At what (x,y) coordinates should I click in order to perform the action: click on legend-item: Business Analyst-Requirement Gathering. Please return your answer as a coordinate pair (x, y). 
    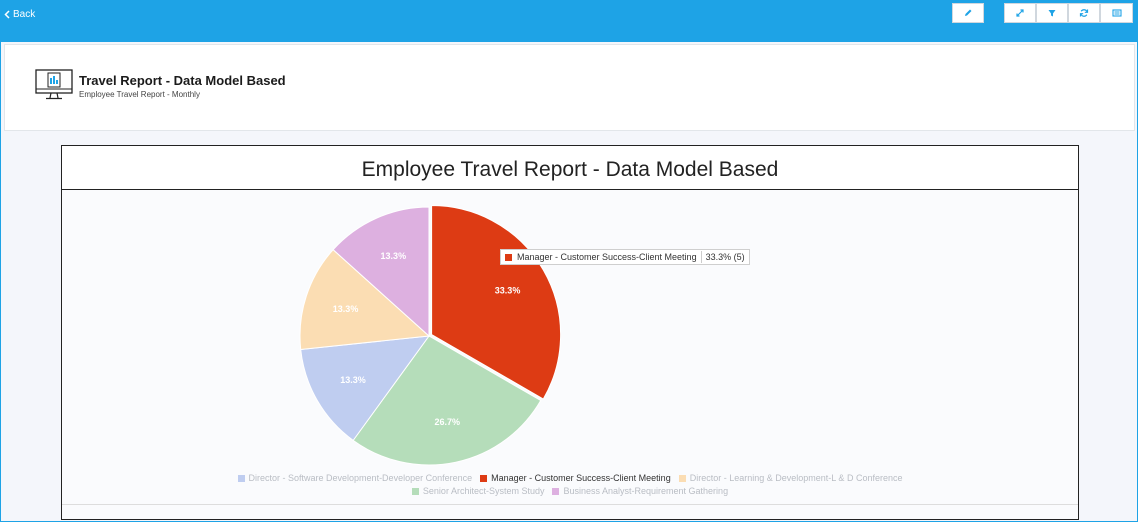
    Looking at the image, I should click on (640, 491).